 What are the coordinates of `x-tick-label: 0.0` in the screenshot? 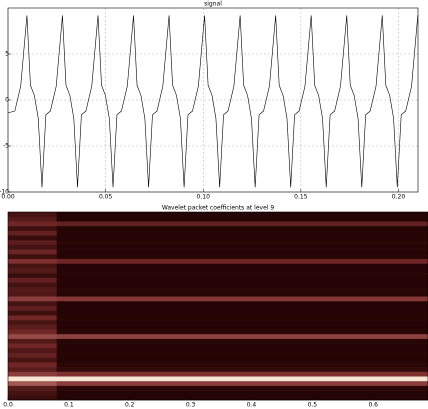 It's located at (8, 405).